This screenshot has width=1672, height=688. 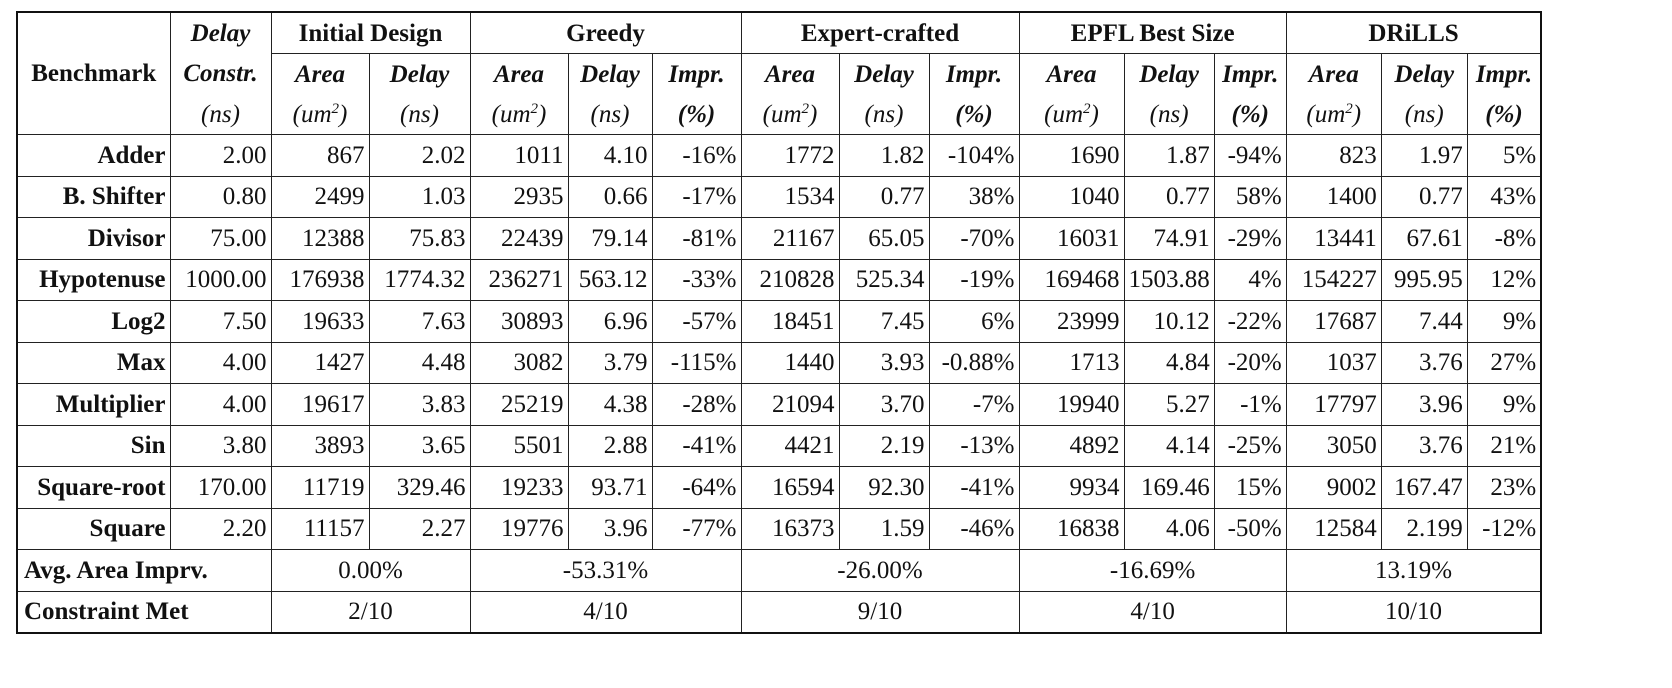 What do you see at coordinates (1333, 445) in the screenshot?
I see `table-cell: 3050` at bounding box center [1333, 445].